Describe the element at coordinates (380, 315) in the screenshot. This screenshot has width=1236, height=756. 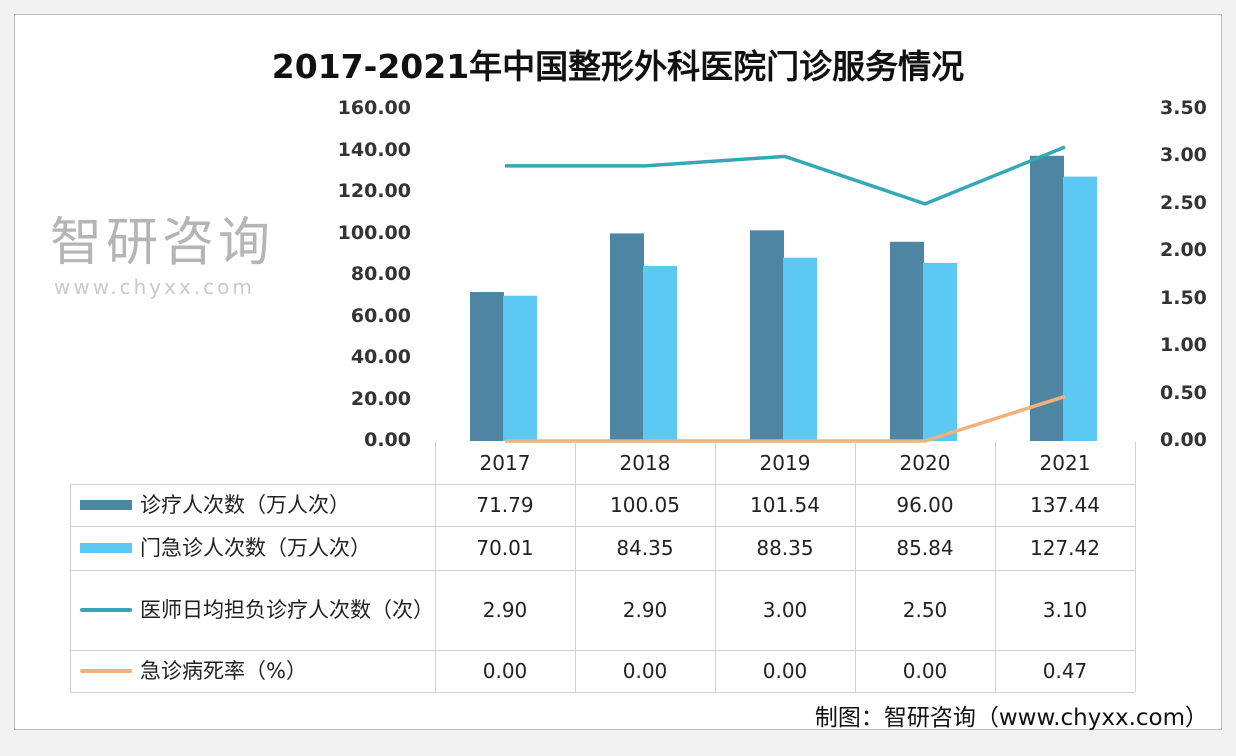
I see `left-axis-tick: 60.00` at that location.